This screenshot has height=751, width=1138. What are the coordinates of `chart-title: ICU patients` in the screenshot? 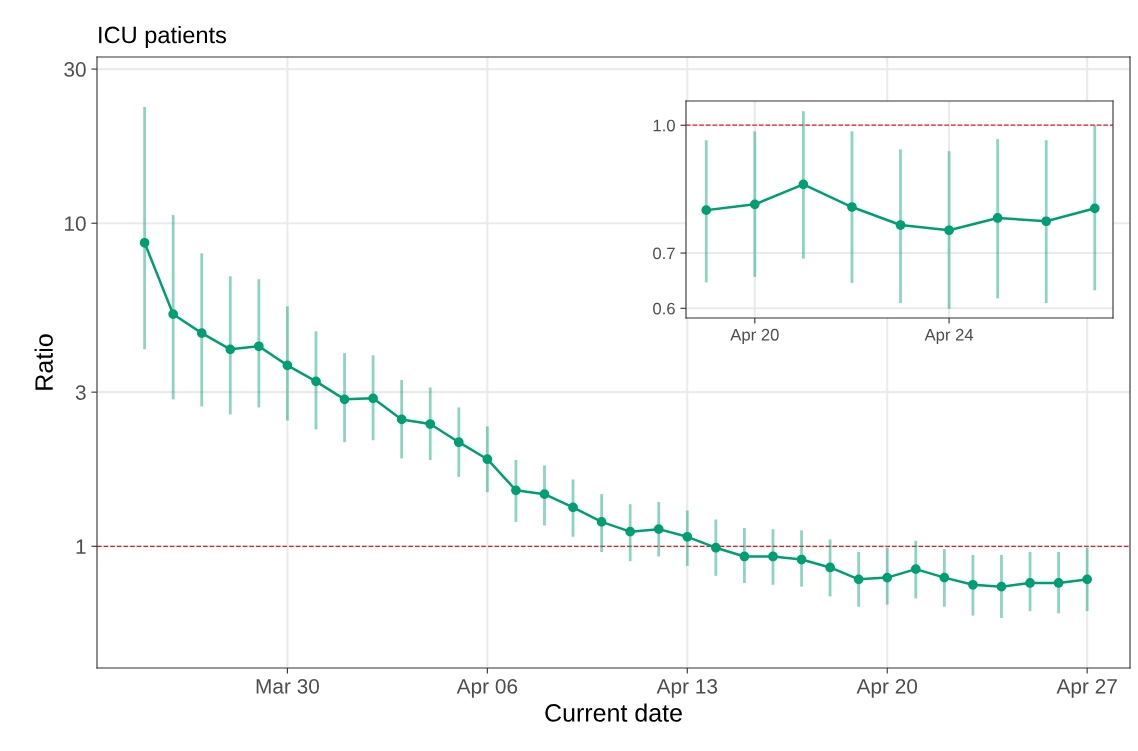 It's located at (163, 37).